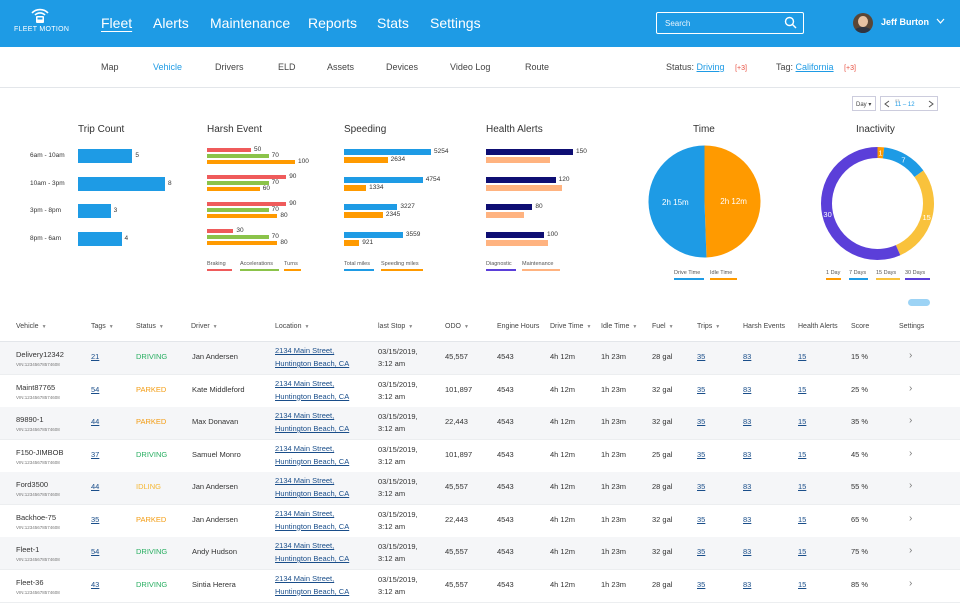  Describe the element at coordinates (393, 23) in the screenshot. I see `nav-stats: Stats` at that location.